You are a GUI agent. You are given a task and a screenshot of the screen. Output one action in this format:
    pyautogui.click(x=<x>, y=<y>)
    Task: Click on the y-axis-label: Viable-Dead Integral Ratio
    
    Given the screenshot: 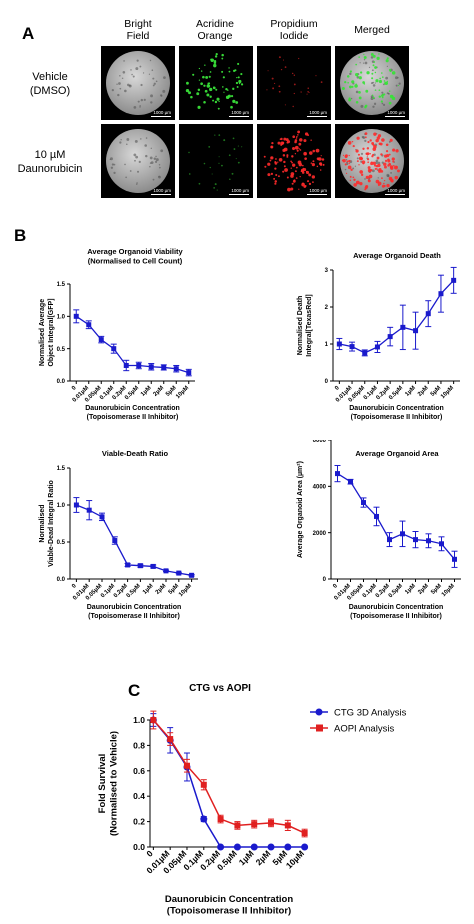 What is the action you would take?
    pyautogui.click(x=51, y=523)
    